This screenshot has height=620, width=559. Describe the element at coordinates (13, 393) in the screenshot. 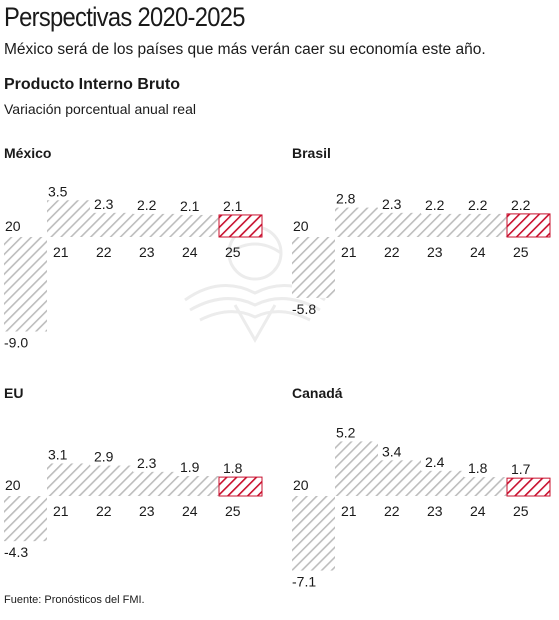

I see `panel-title-eu: EU` at that location.